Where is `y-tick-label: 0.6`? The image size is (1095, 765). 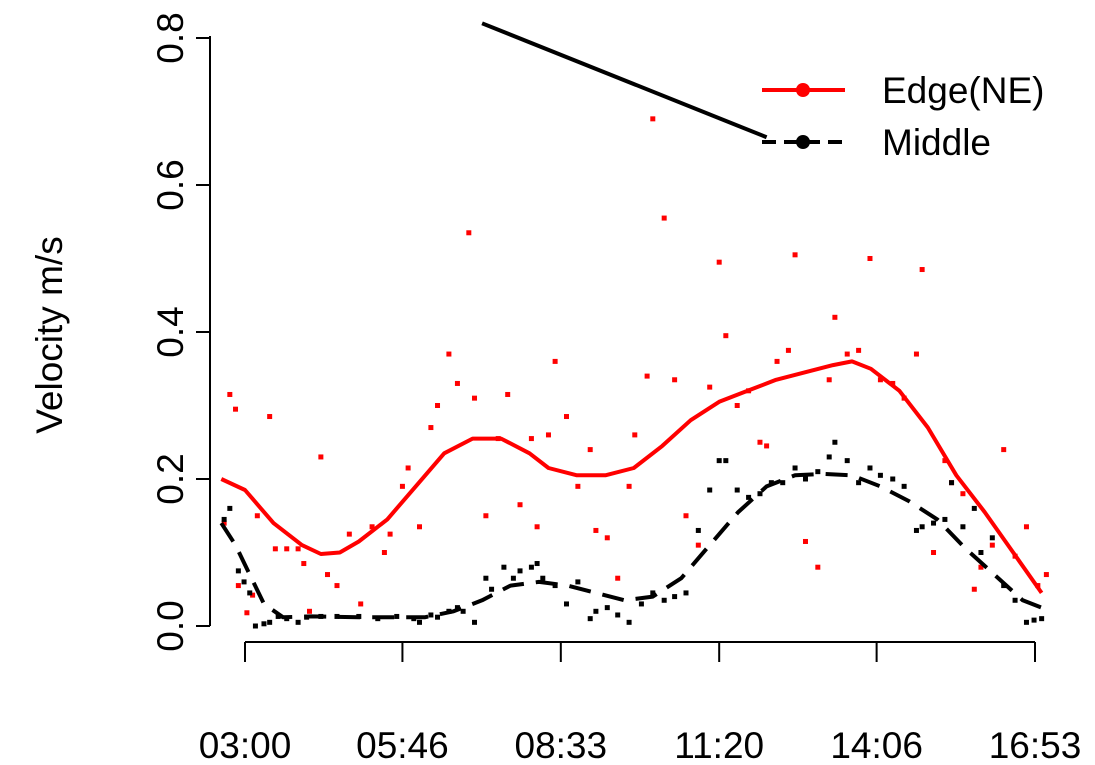
y-tick-label: 0.6 is located at coordinates (170, 184).